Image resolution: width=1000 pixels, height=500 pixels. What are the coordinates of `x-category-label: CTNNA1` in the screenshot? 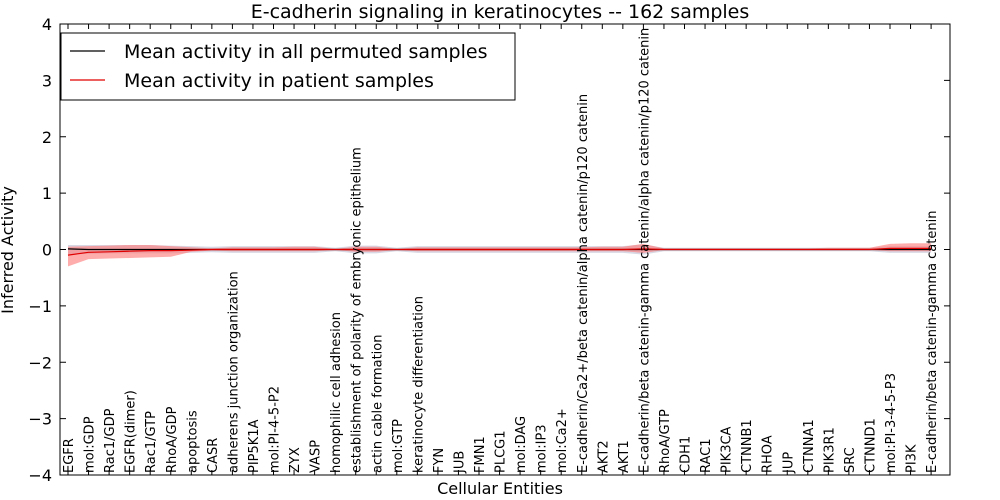 It's located at (809, 446).